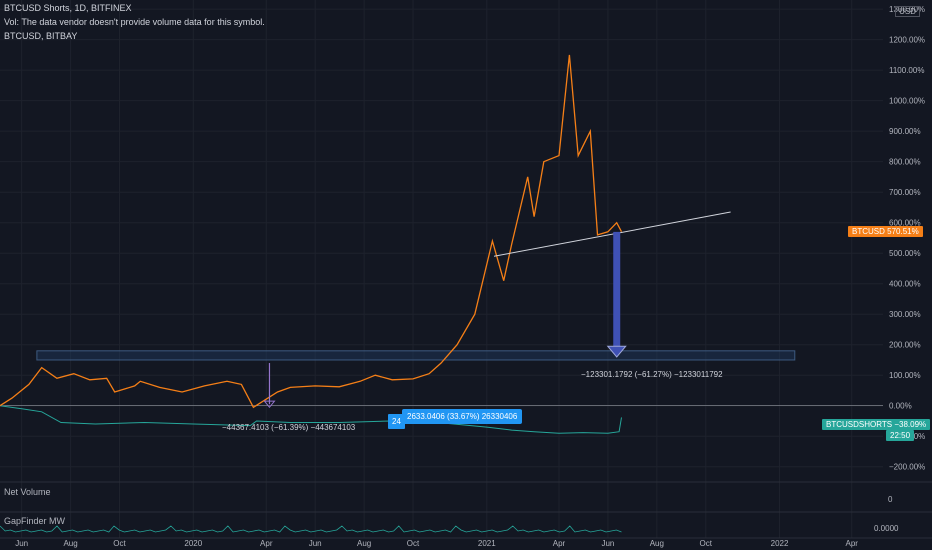 Image resolution: width=932 pixels, height=550 pixels. I want to click on btcusd-badge-value: 570.51%, so click(903, 231).